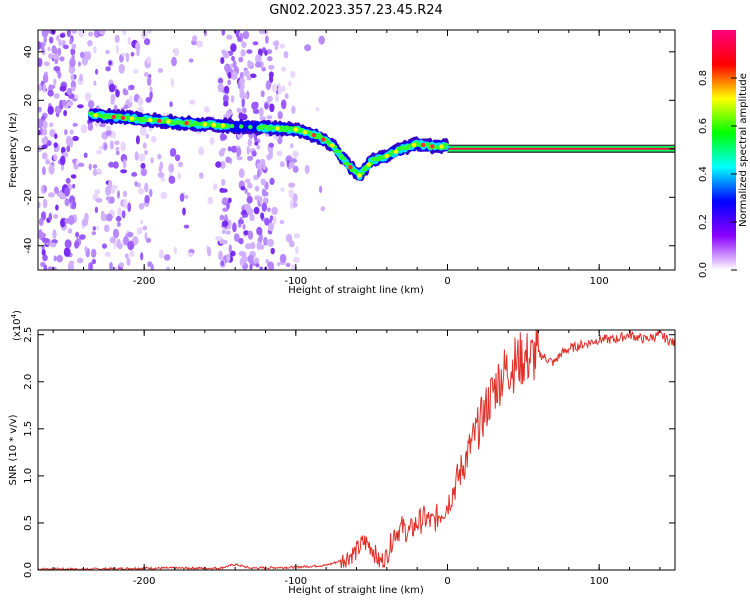  What do you see at coordinates (16, 325) in the screenshot?
I see `snr-exponent-label: (x104)` at bounding box center [16, 325].